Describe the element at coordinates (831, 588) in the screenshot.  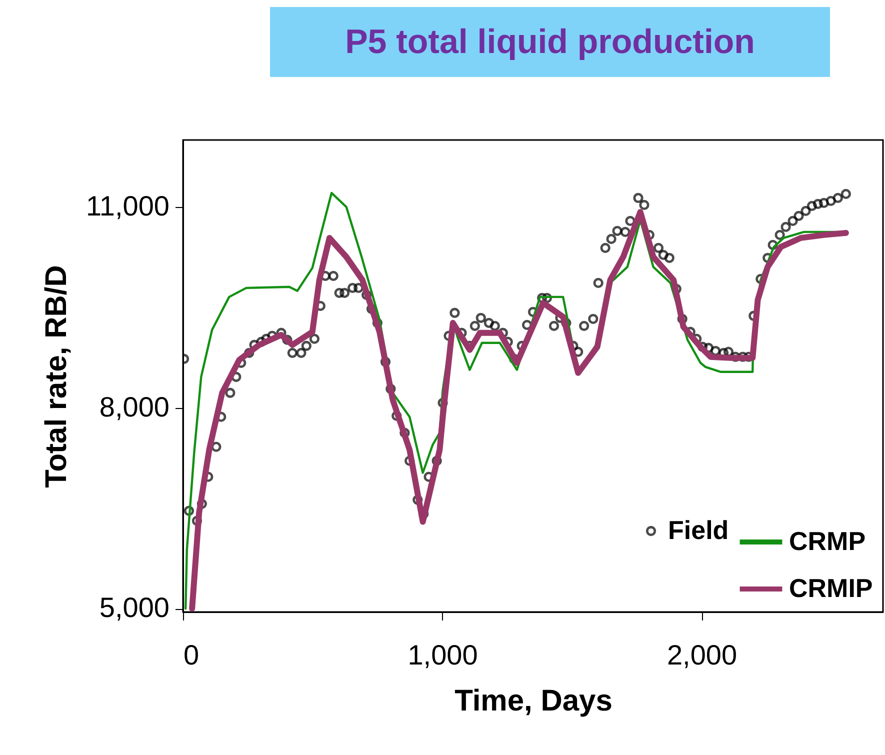
I see `legend-label: CRMIP` at that location.